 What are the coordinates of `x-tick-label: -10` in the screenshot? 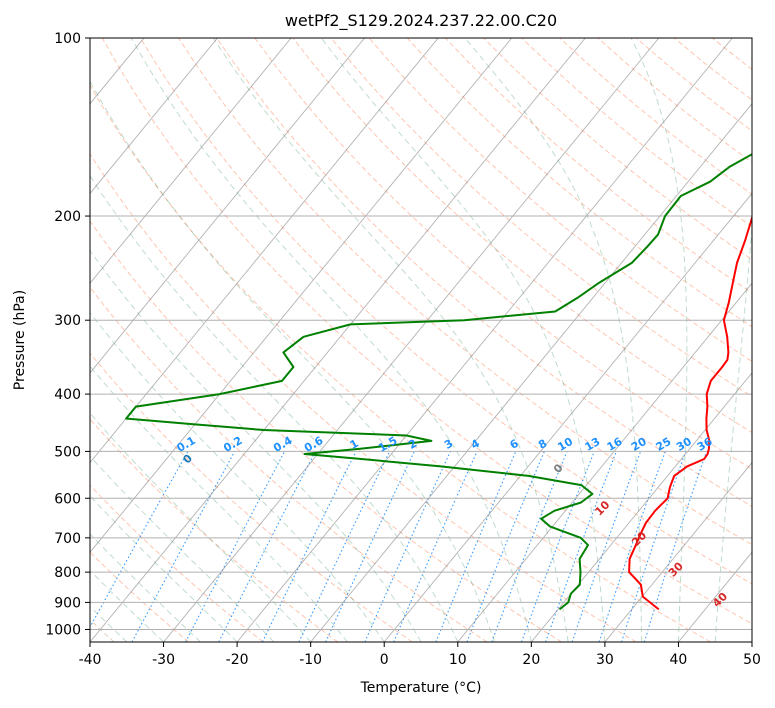 It's located at (310, 660).